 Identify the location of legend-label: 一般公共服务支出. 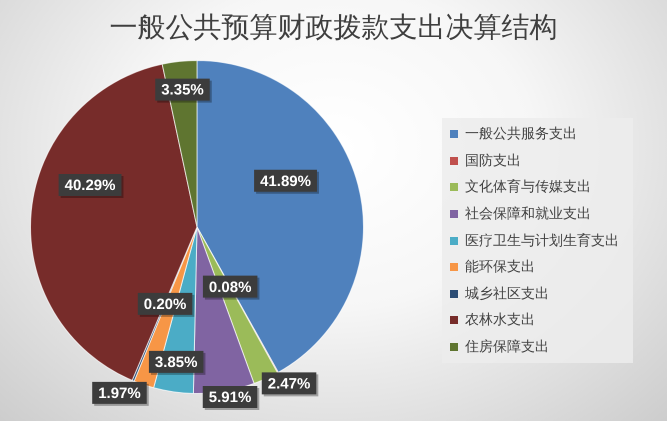
(521, 134).